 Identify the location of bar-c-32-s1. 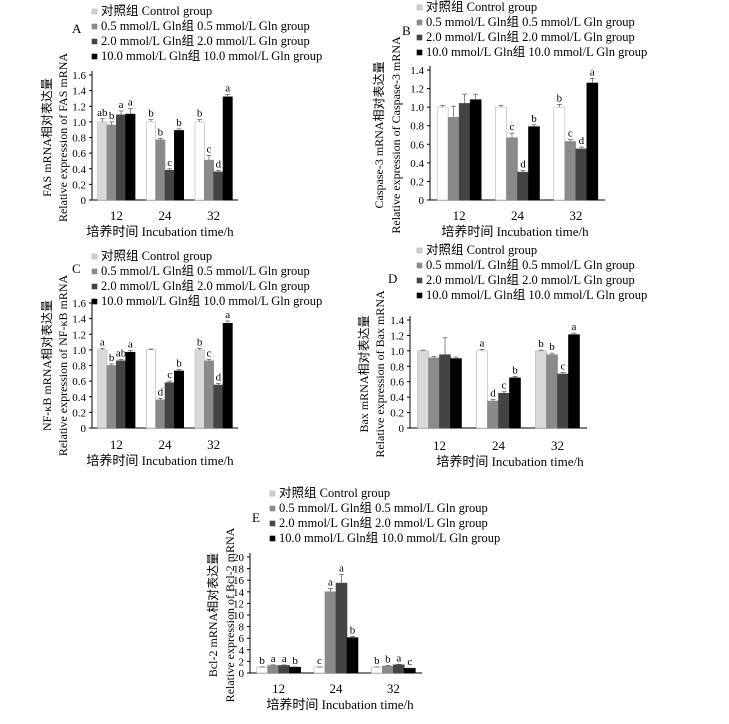
(209, 394).